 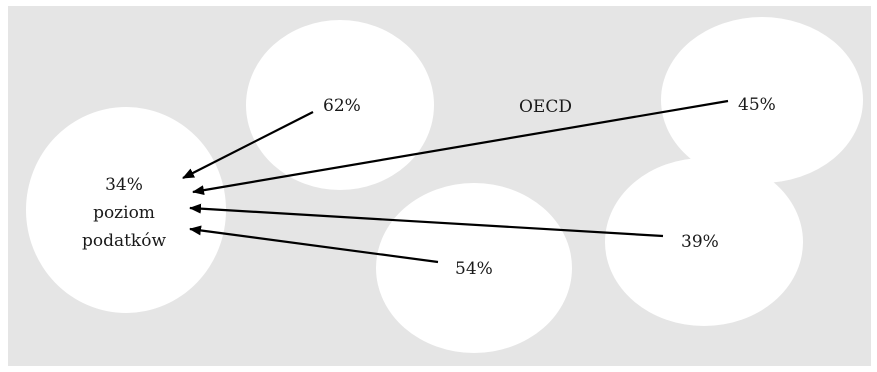 What do you see at coordinates (757, 105) in the screenshot?
I see `node-45-label: 45%` at bounding box center [757, 105].